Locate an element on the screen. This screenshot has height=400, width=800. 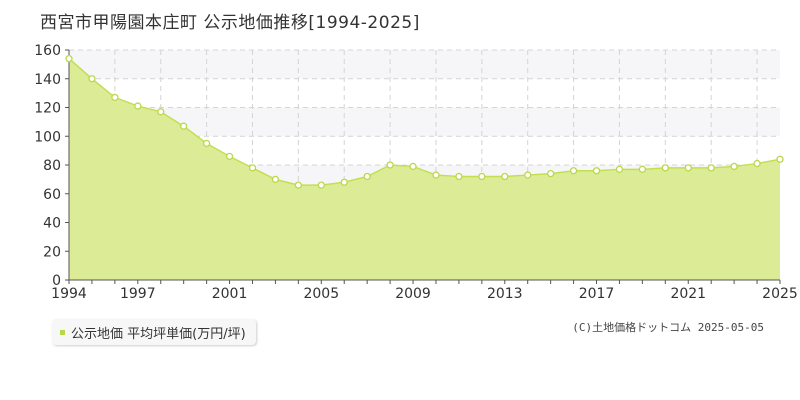
credit-text: (C)土地価格ドットコム 2025-05-05 is located at coordinates (668, 327).